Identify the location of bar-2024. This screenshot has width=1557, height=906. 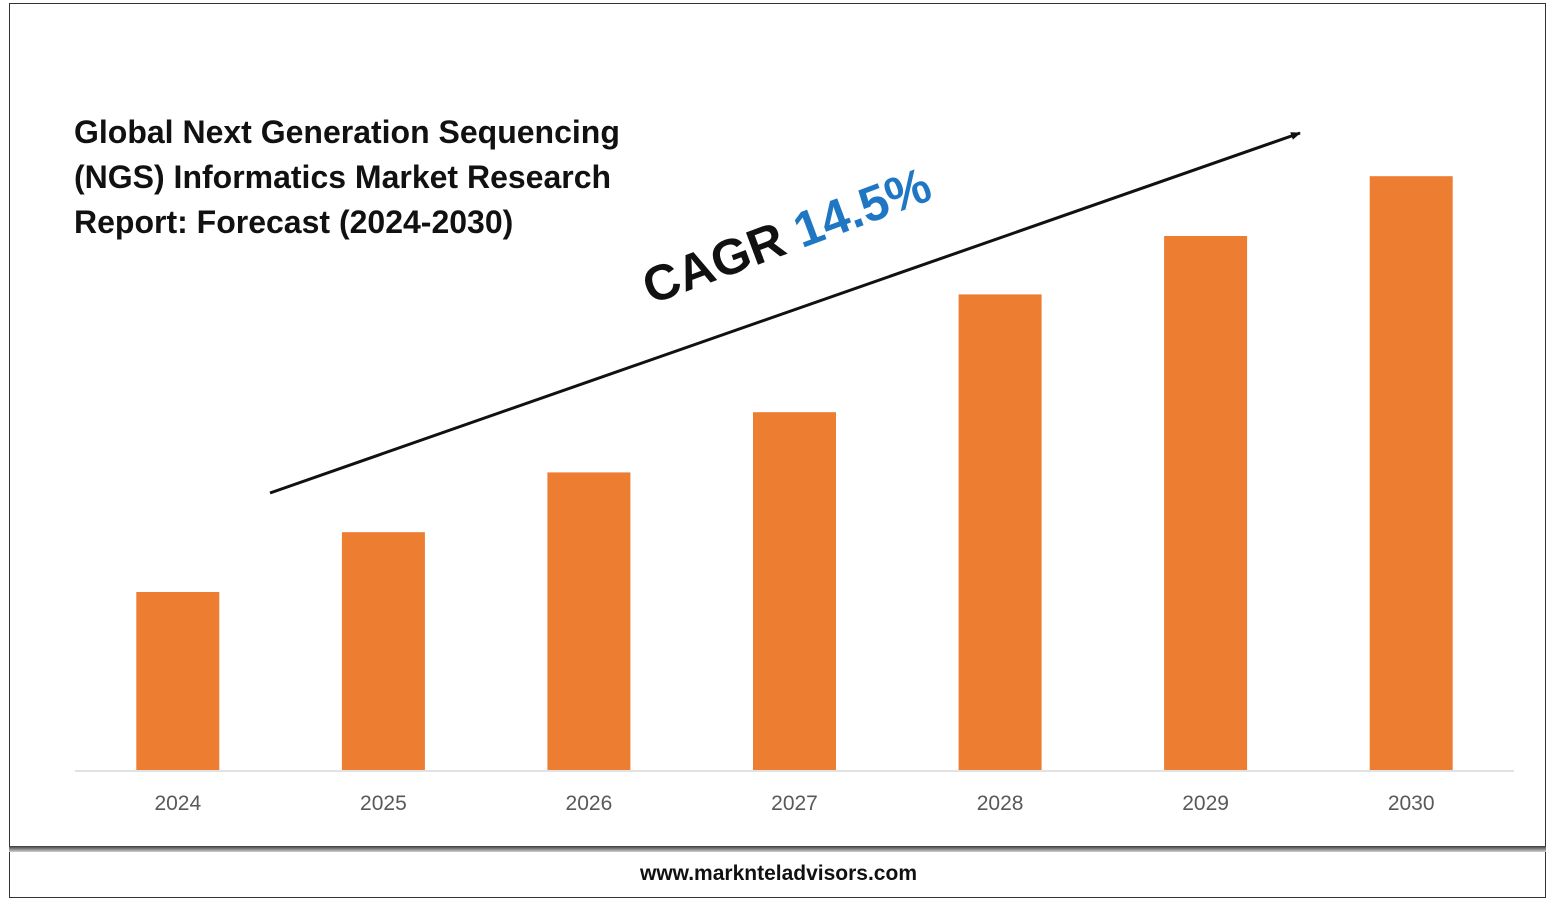
(178, 681).